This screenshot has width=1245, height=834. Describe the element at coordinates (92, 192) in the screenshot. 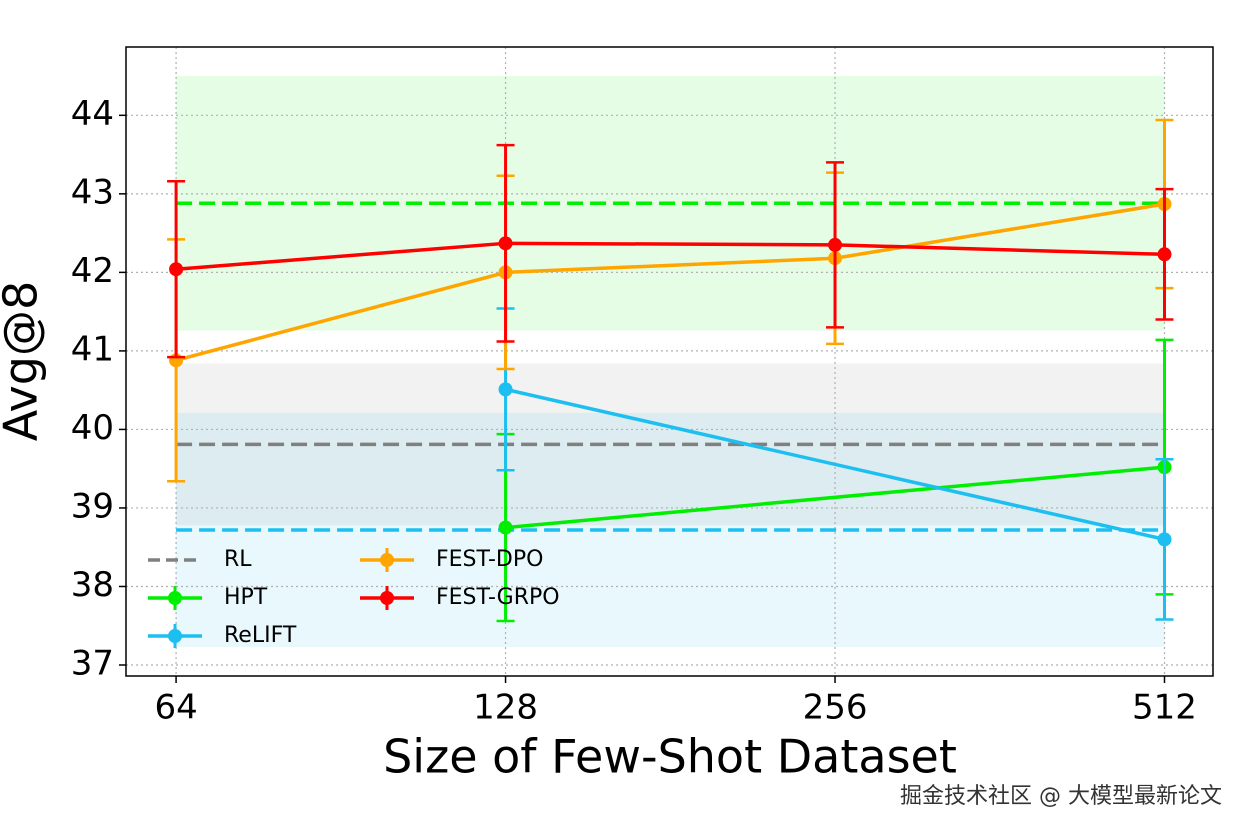

I see `y-tick-label: 43` at that location.